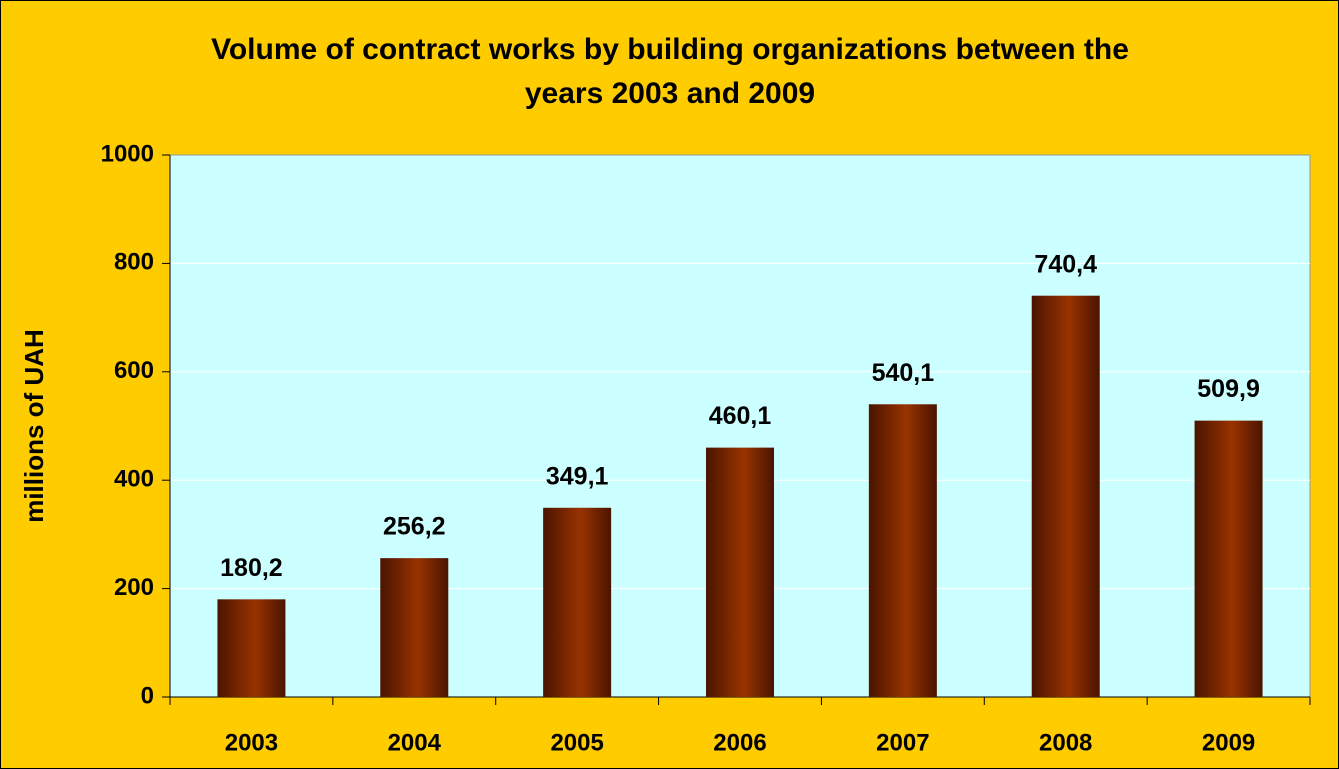 Image resolution: width=1339 pixels, height=769 pixels. What do you see at coordinates (127, 153) in the screenshot?
I see `y-tick-label: 1000` at bounding box center [127, 153].